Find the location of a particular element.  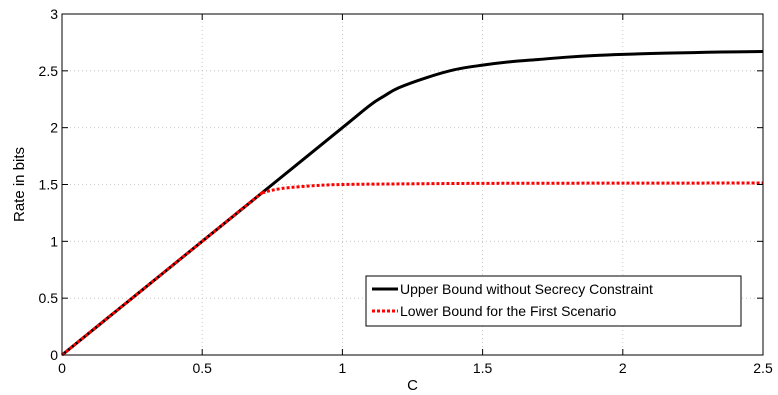

legend-label-1: Upper Bound without Secrecy Constraint is located at coordinates (526, 289).